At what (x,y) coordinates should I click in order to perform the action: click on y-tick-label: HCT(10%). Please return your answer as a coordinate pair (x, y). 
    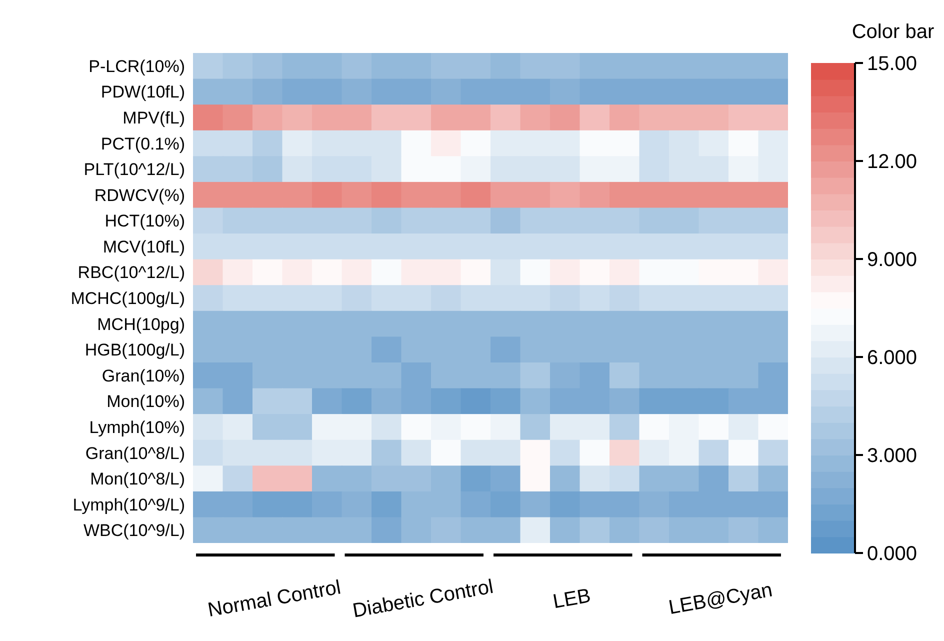
    Looking at the image, I should click on (144, 221).